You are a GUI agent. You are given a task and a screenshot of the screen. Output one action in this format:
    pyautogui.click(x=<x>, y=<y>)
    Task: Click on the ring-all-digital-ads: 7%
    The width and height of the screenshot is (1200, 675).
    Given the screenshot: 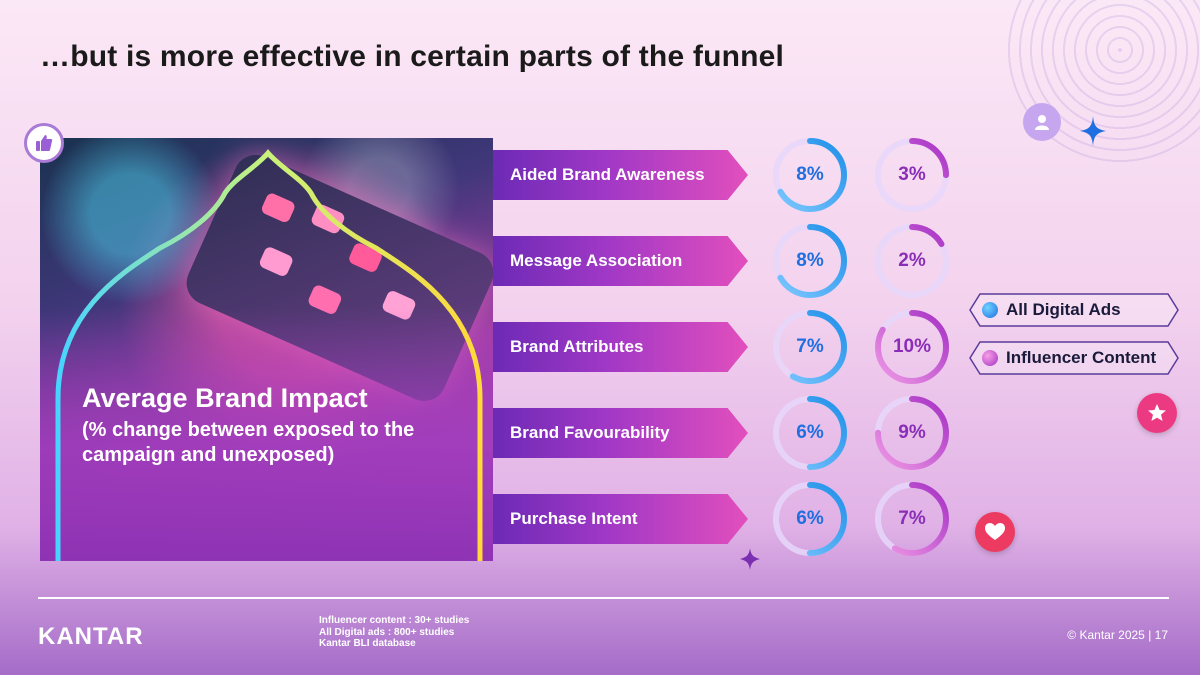 What is the action you would take?
    pyautogui.click(x=810, y=347)
    